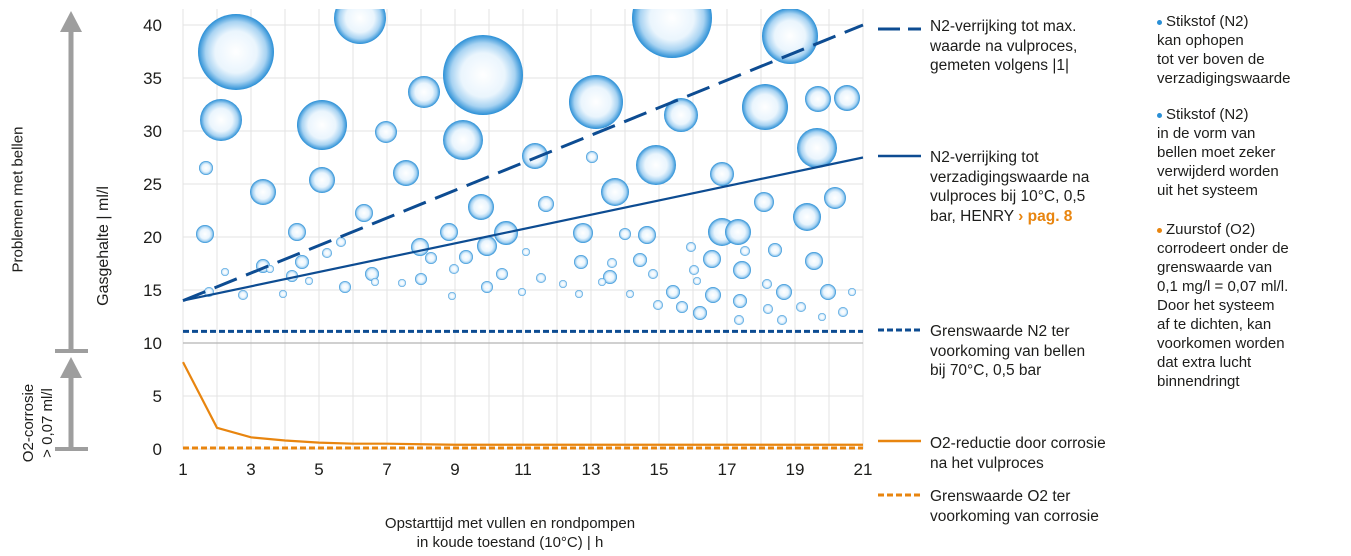 This screenshot has width=1351, height=556. I want to click on x-tick-label: 17, so click(727, 469).